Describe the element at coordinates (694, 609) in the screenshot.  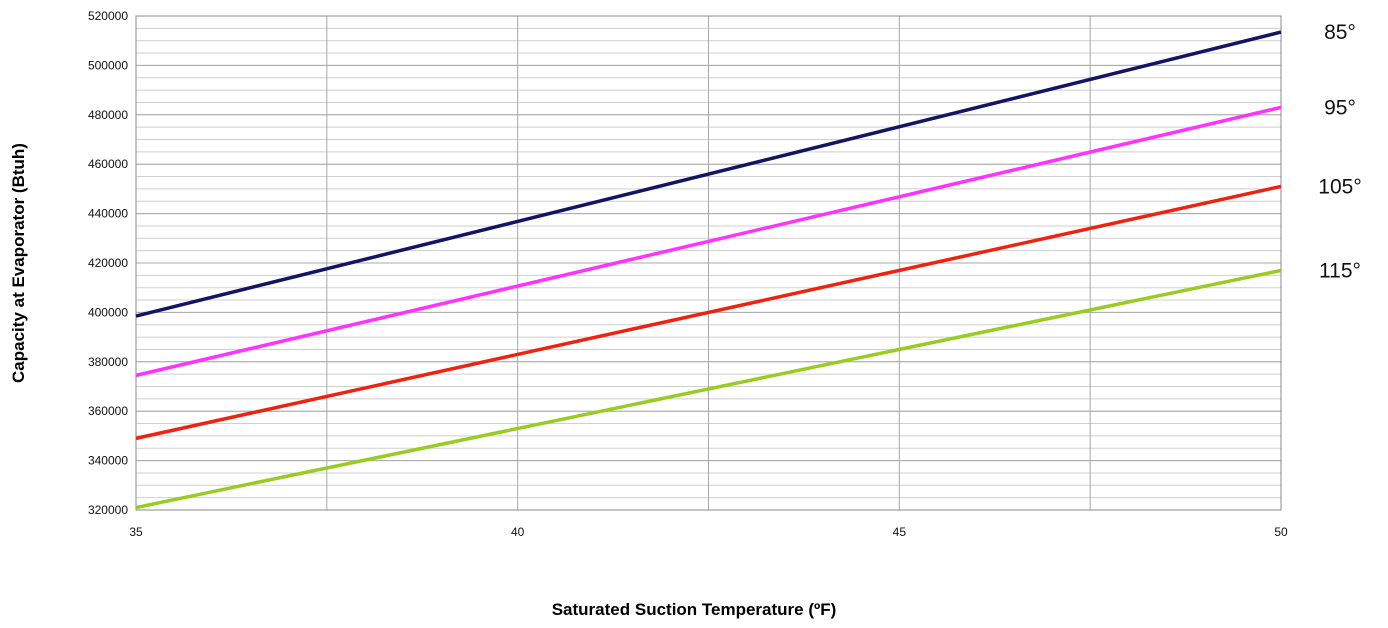
I see `x-axis-title: Saturated Suction Temperature (ºF)` at that location.